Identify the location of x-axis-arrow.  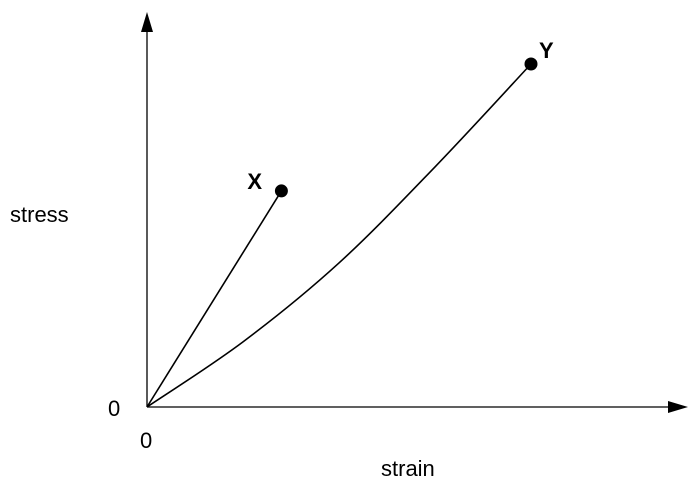
(678, 407).